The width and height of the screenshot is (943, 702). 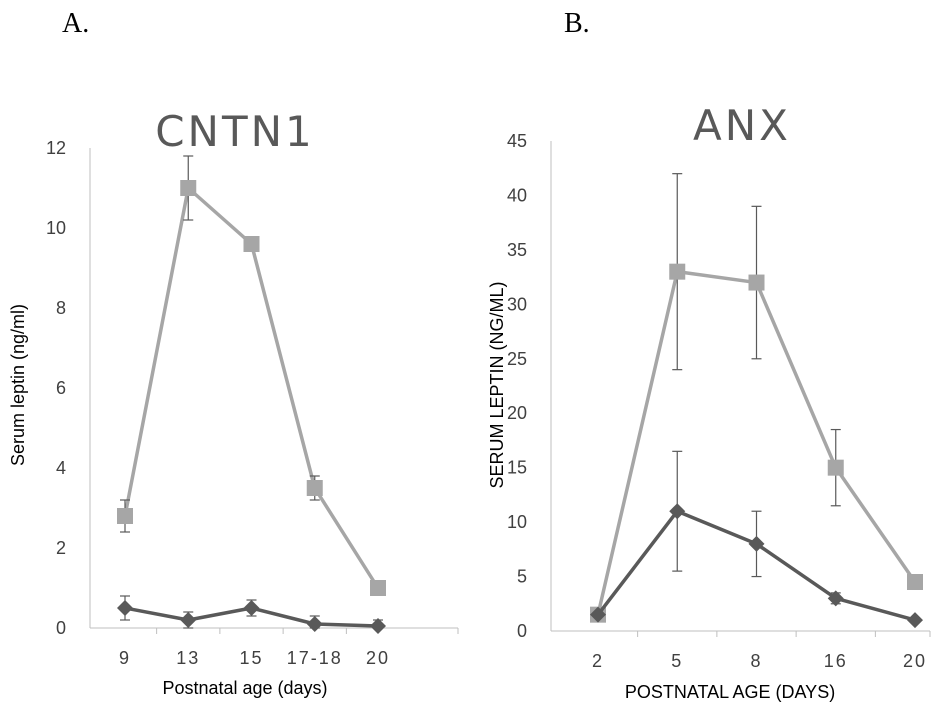 I want to click on chart-b-y-tick-label: 5, so click(x=522, y=577).